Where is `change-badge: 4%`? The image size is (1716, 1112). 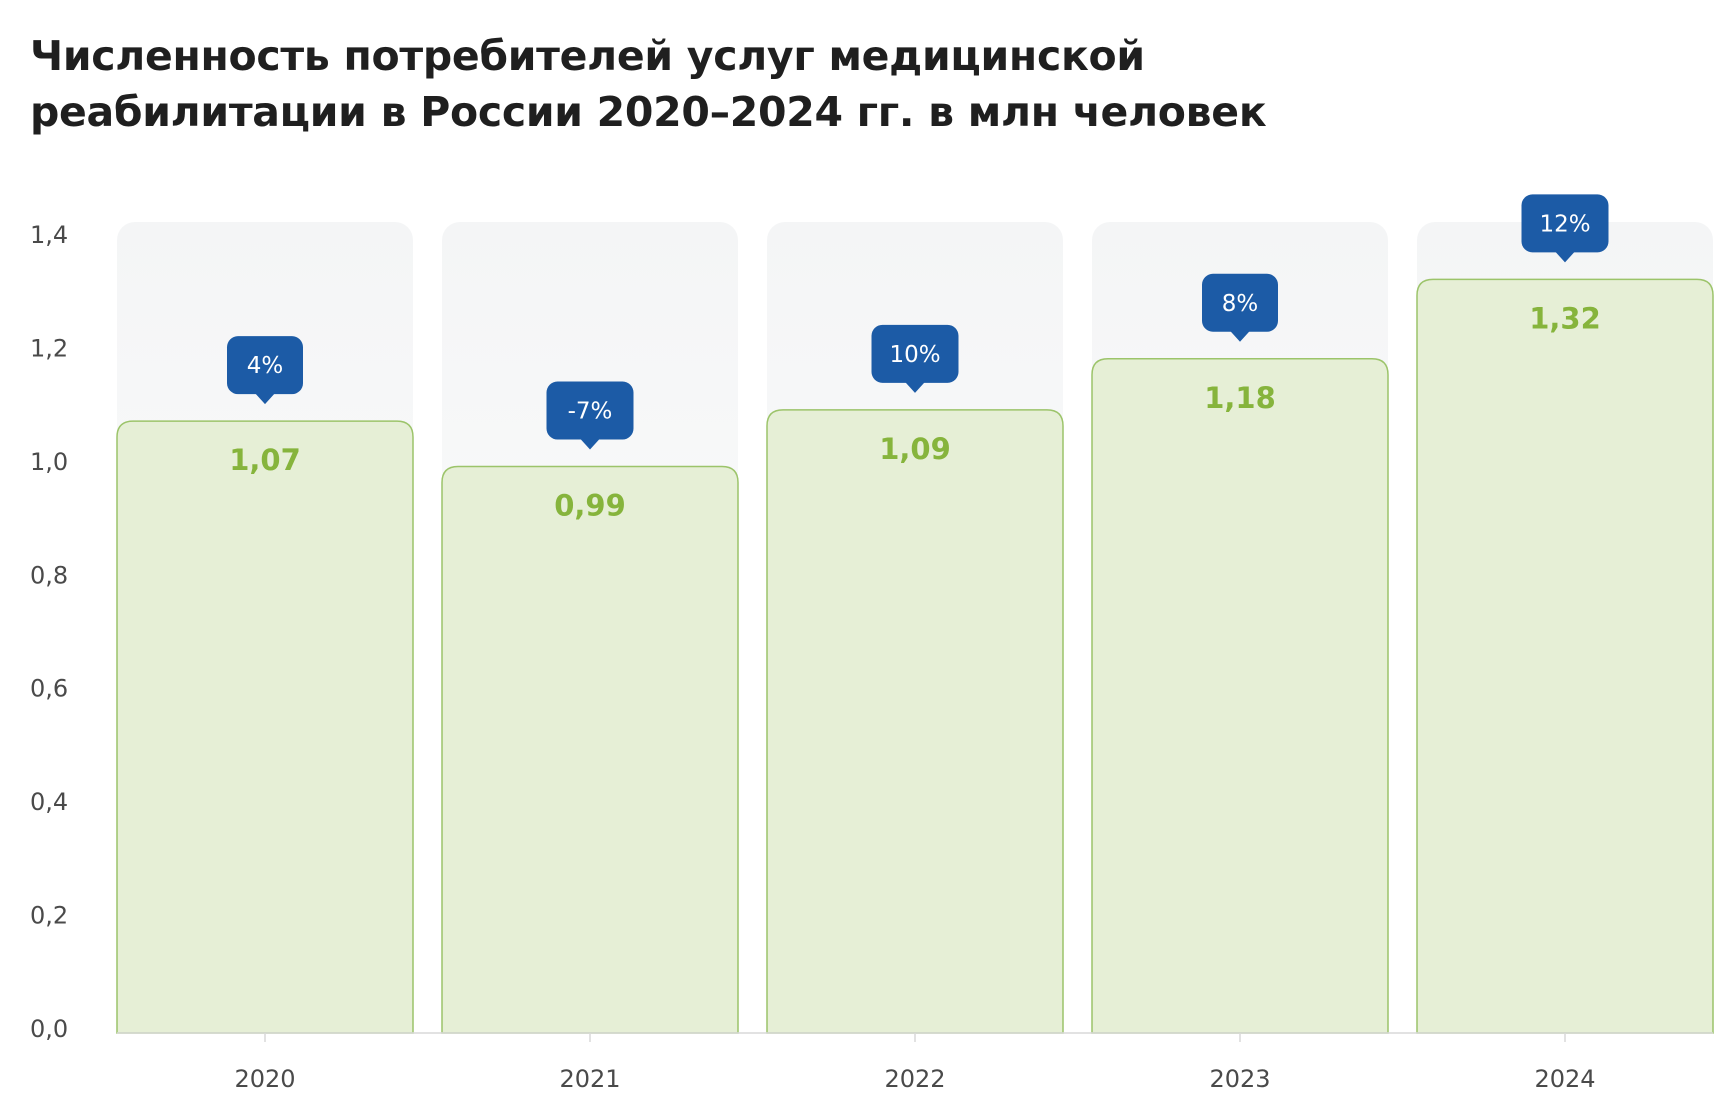 change-badge: 4% is located at coordinates (265, 370).